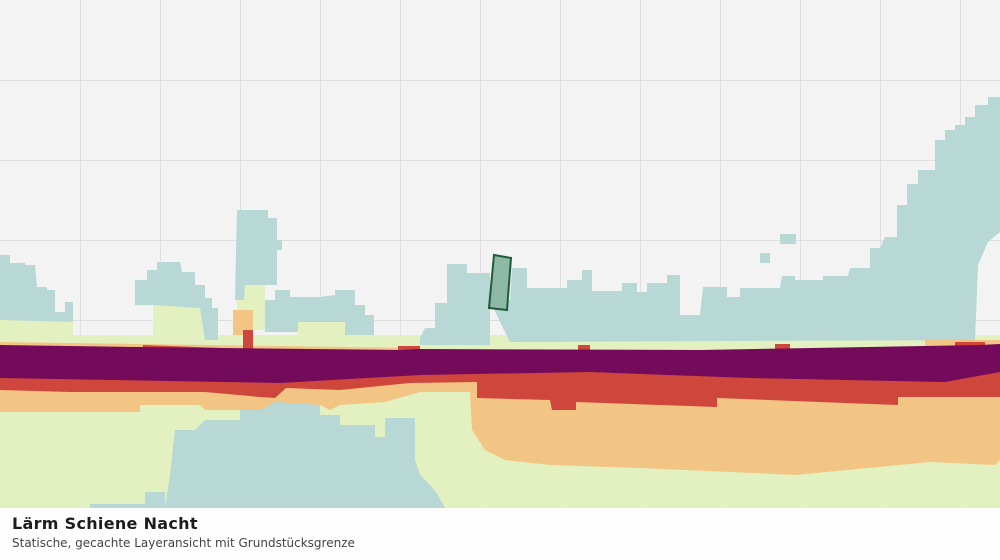  What do you see at coordinates (500, 363) in the screenshot?
I see `noise-zone-very-high` at bounding box center [500, 363].